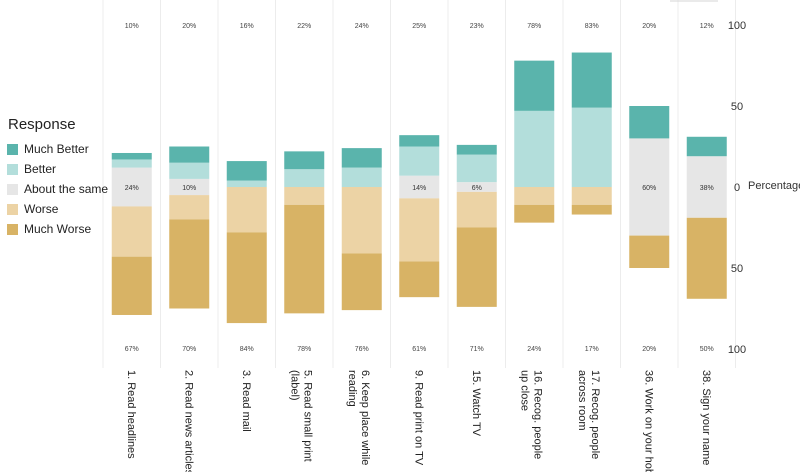  I want to click on top-percent-label: 25%, so click(419, 26).